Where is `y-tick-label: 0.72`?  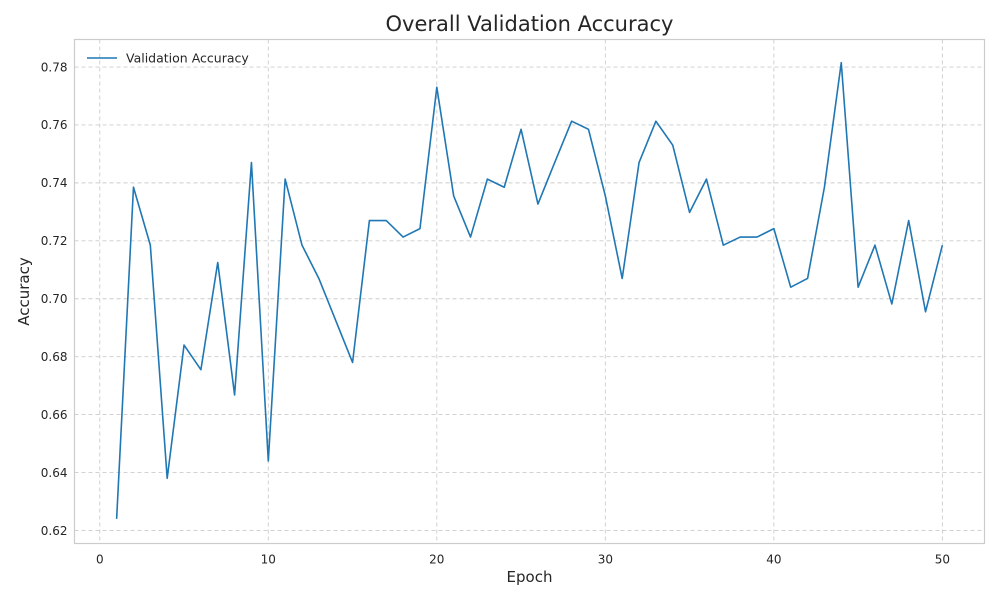
y-tick-label: 0.72 is located at coordinates (54, 241).